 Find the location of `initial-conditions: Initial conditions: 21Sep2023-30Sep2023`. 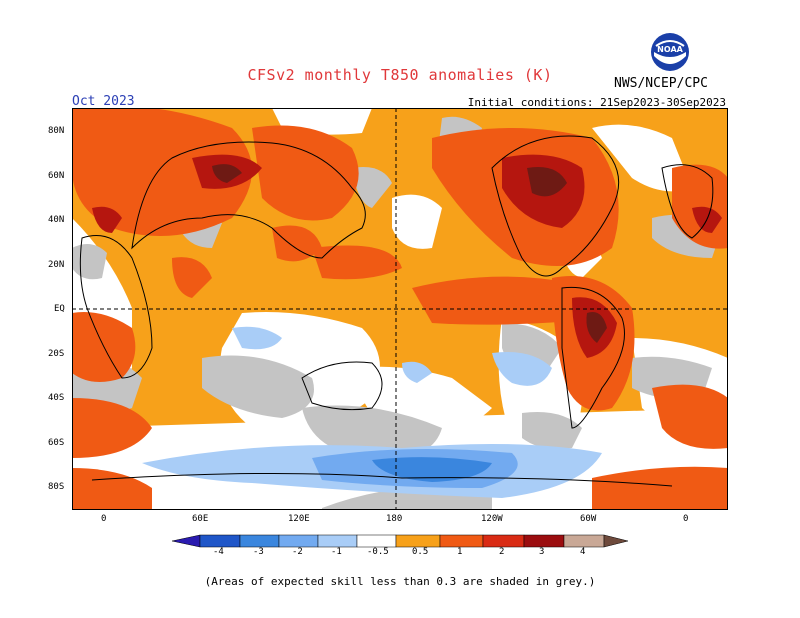

initial-conditions: Initial conditions: 21Sep2023-30Sep2023 is located at coordinates (596, 102).